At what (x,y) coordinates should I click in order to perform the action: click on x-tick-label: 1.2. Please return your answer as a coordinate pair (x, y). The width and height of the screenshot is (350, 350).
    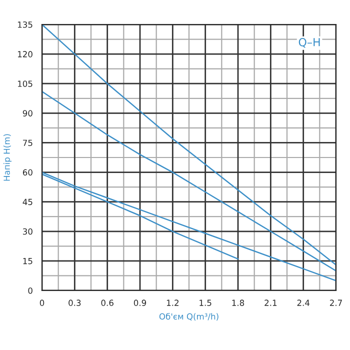
    Looking at the image, I should click on (172, 303).